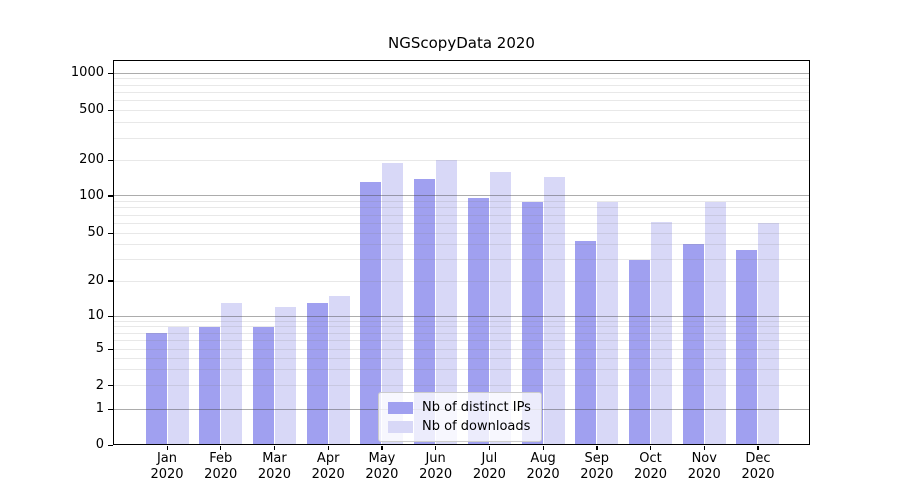  I want to click on legend-item-downloads: Nb of downloads, so click(459, 426).